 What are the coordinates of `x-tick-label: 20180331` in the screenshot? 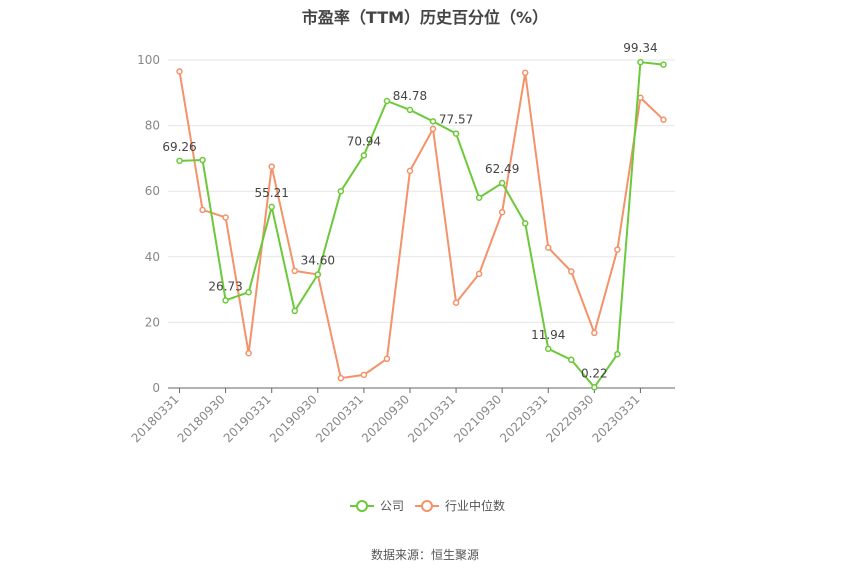 It's located at (155, 418).